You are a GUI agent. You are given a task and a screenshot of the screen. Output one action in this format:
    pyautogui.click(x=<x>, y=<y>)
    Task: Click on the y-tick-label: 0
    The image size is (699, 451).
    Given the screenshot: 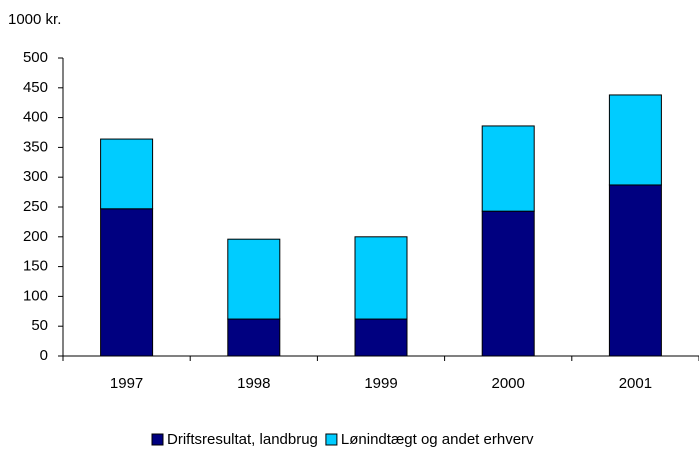 What is the action you would take?
    pyautogui.click(x=44, y=355)
    